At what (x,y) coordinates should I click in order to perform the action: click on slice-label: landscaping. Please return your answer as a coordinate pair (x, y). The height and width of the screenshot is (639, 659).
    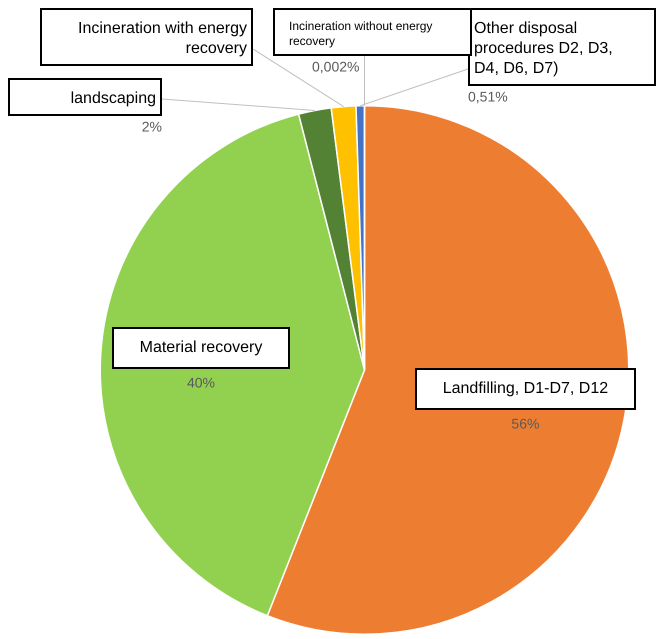
    Looking at the image, I should click on (113, 98).